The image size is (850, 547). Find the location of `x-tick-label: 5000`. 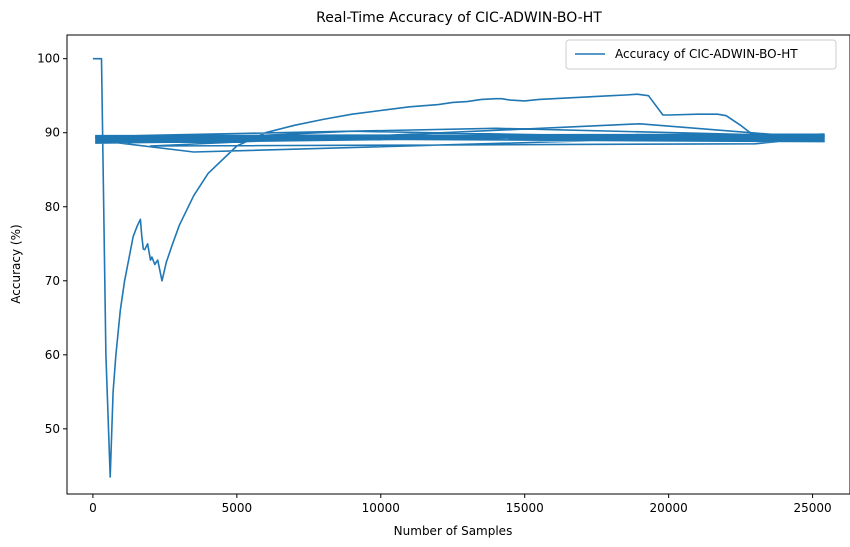

x-tick-label: 5000 is located at coordinates (237, 508).